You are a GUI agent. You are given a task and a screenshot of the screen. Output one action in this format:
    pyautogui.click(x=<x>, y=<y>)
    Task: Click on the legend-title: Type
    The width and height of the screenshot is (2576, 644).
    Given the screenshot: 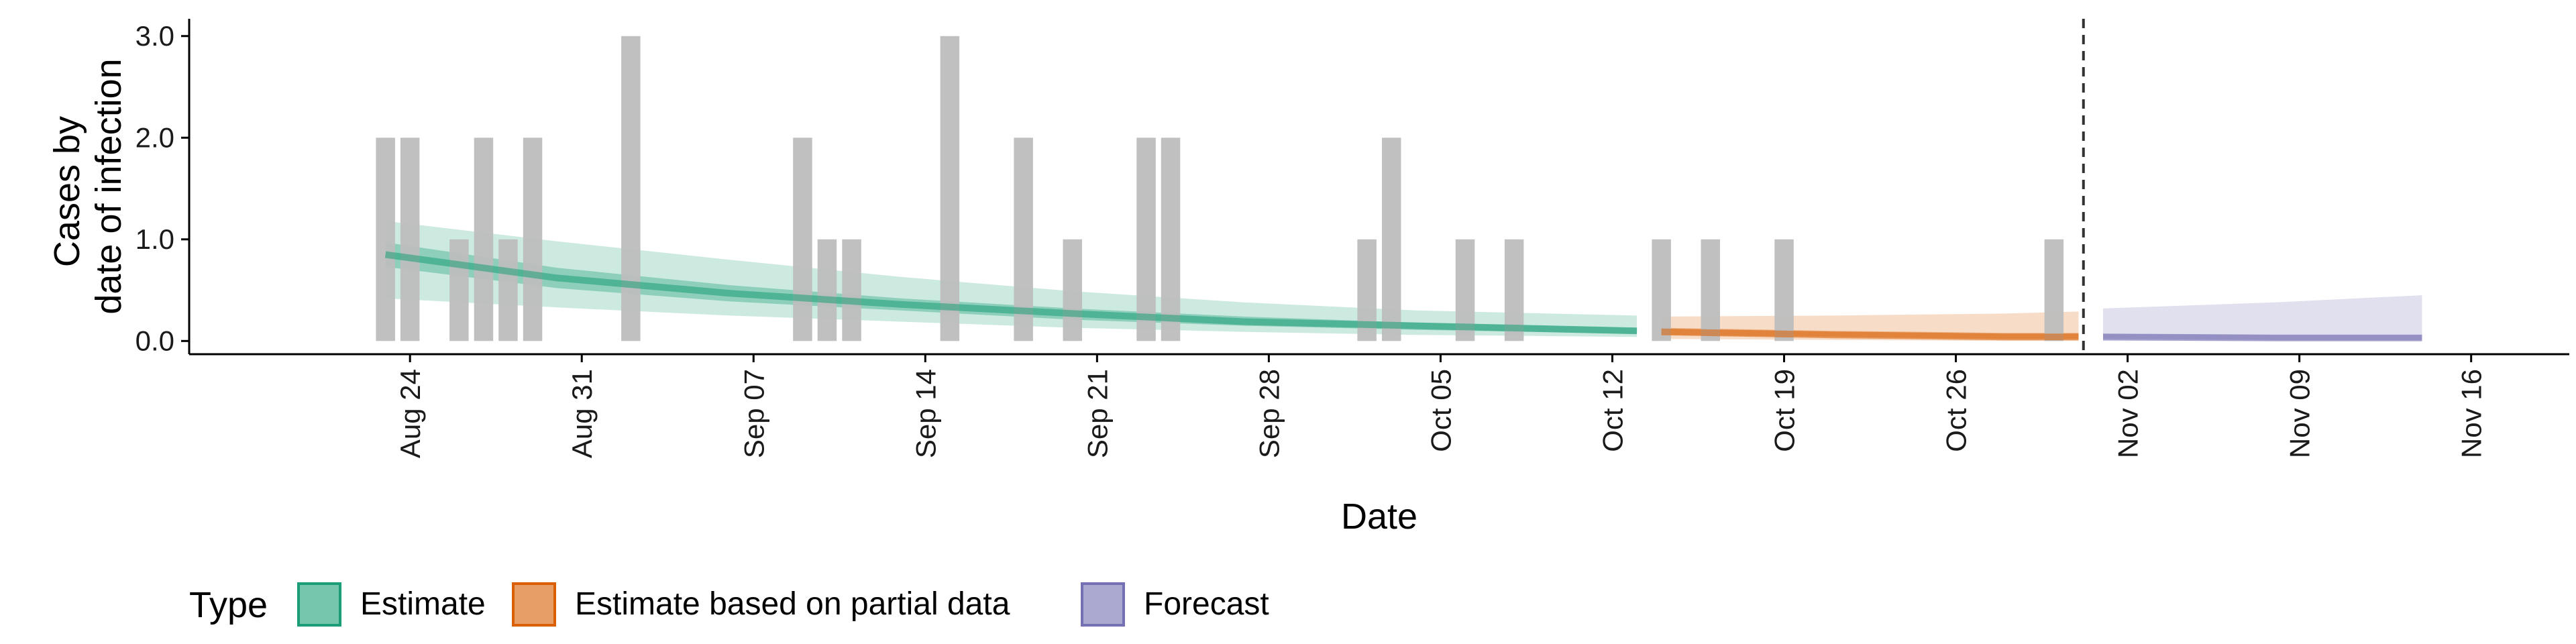 What is the action you would take?
    pyautogui.click(x=228, y=605)
    